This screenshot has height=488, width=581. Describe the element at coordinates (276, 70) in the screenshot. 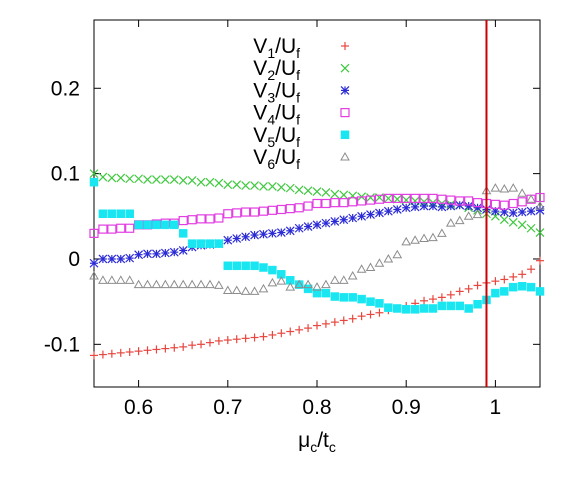

I see `legend-label: V2/Uf` at that location.